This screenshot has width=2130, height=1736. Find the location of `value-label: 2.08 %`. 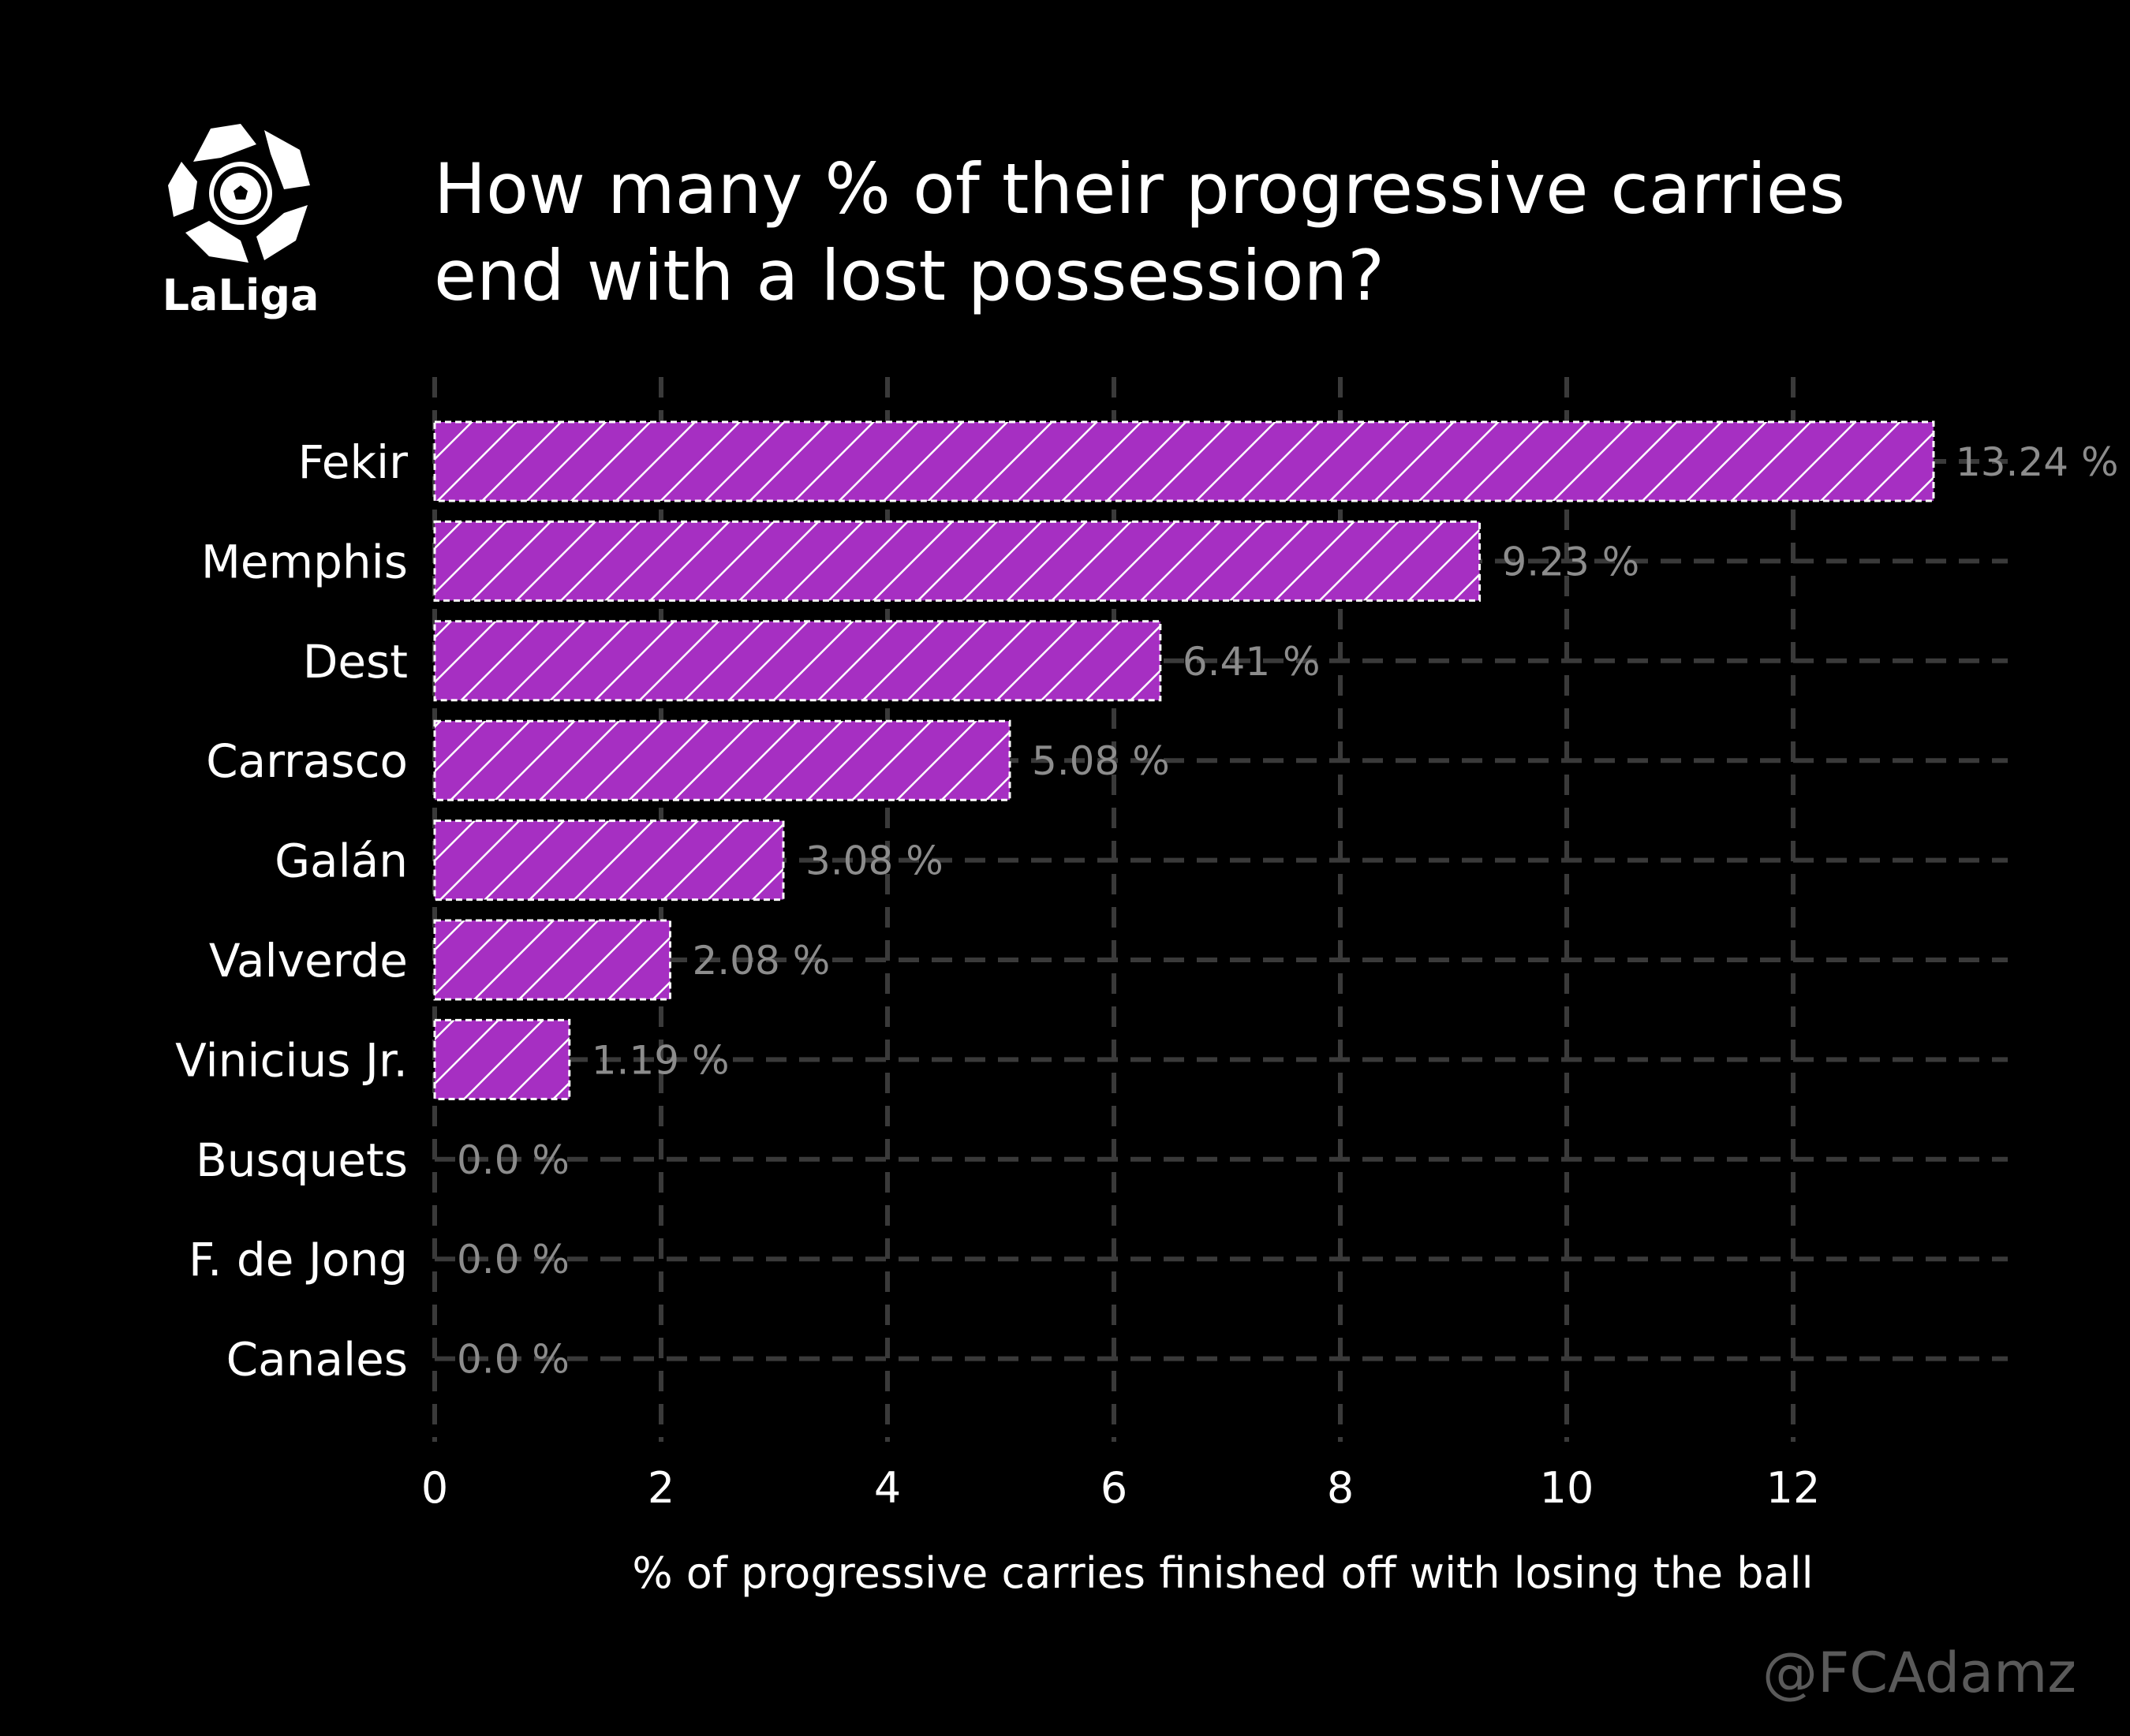

value-label: 2.08 % is located at coordinates (761, 961).